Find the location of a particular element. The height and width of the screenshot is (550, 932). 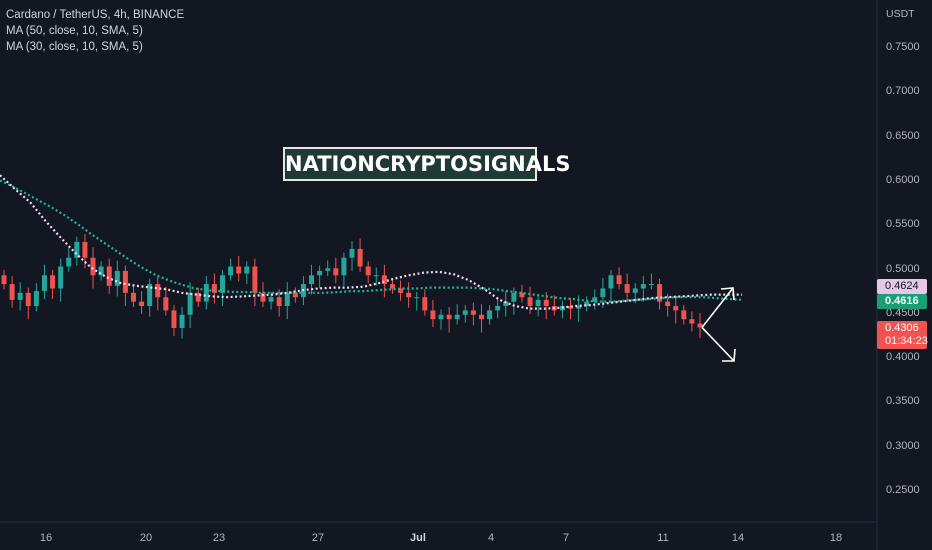

time-tick: 23 is located at coordinates (219, 538).